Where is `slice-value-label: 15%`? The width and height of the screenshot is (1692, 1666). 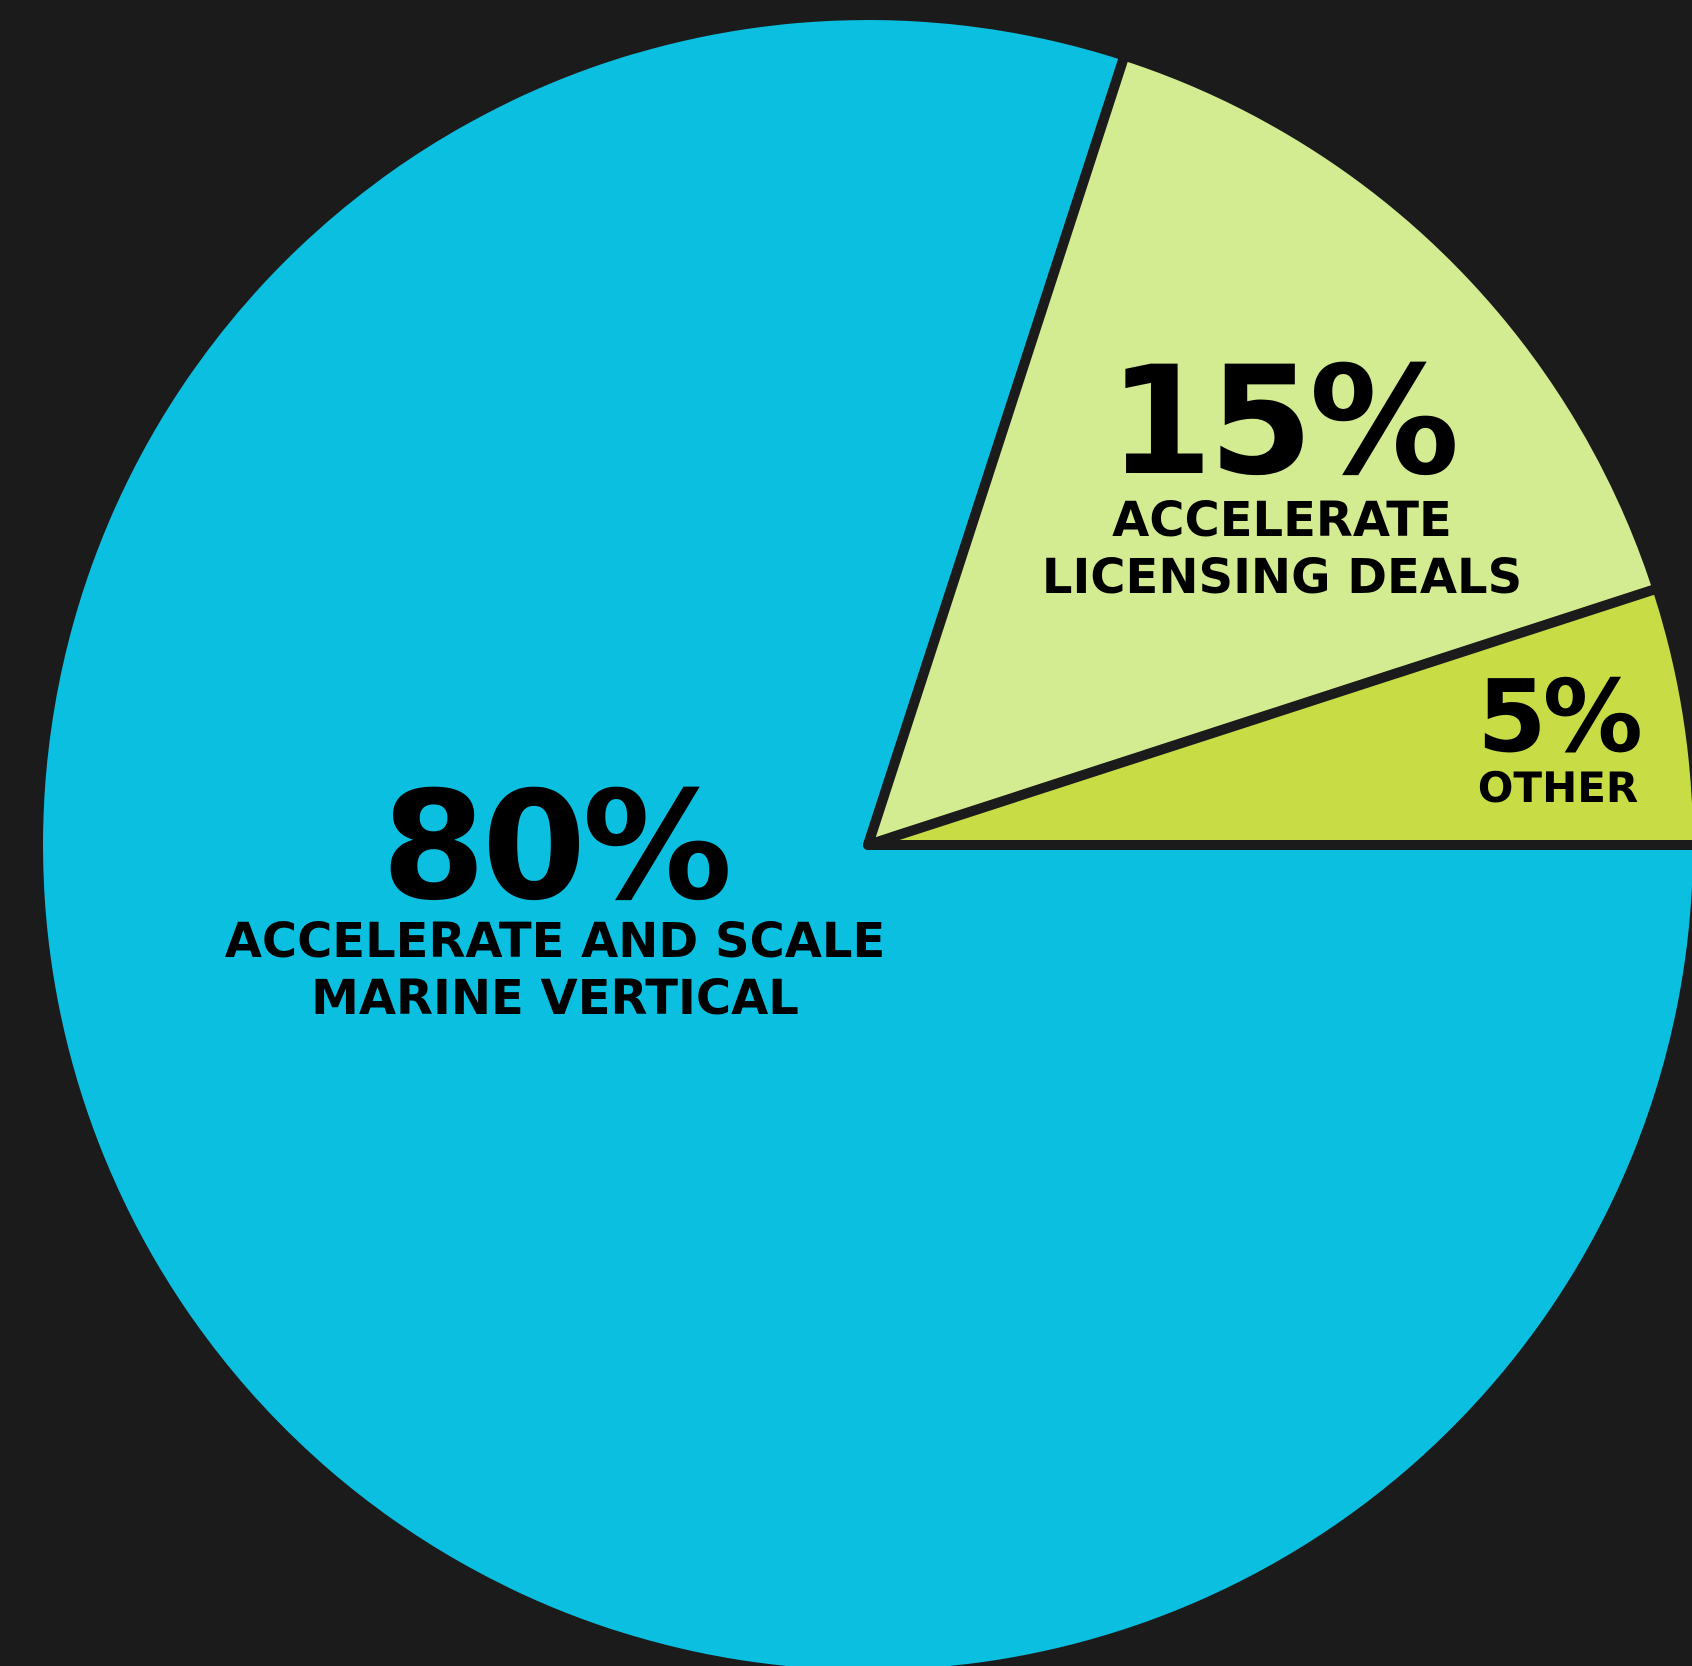
slice-value-label: 15% is located at coordinates (1281, 422).